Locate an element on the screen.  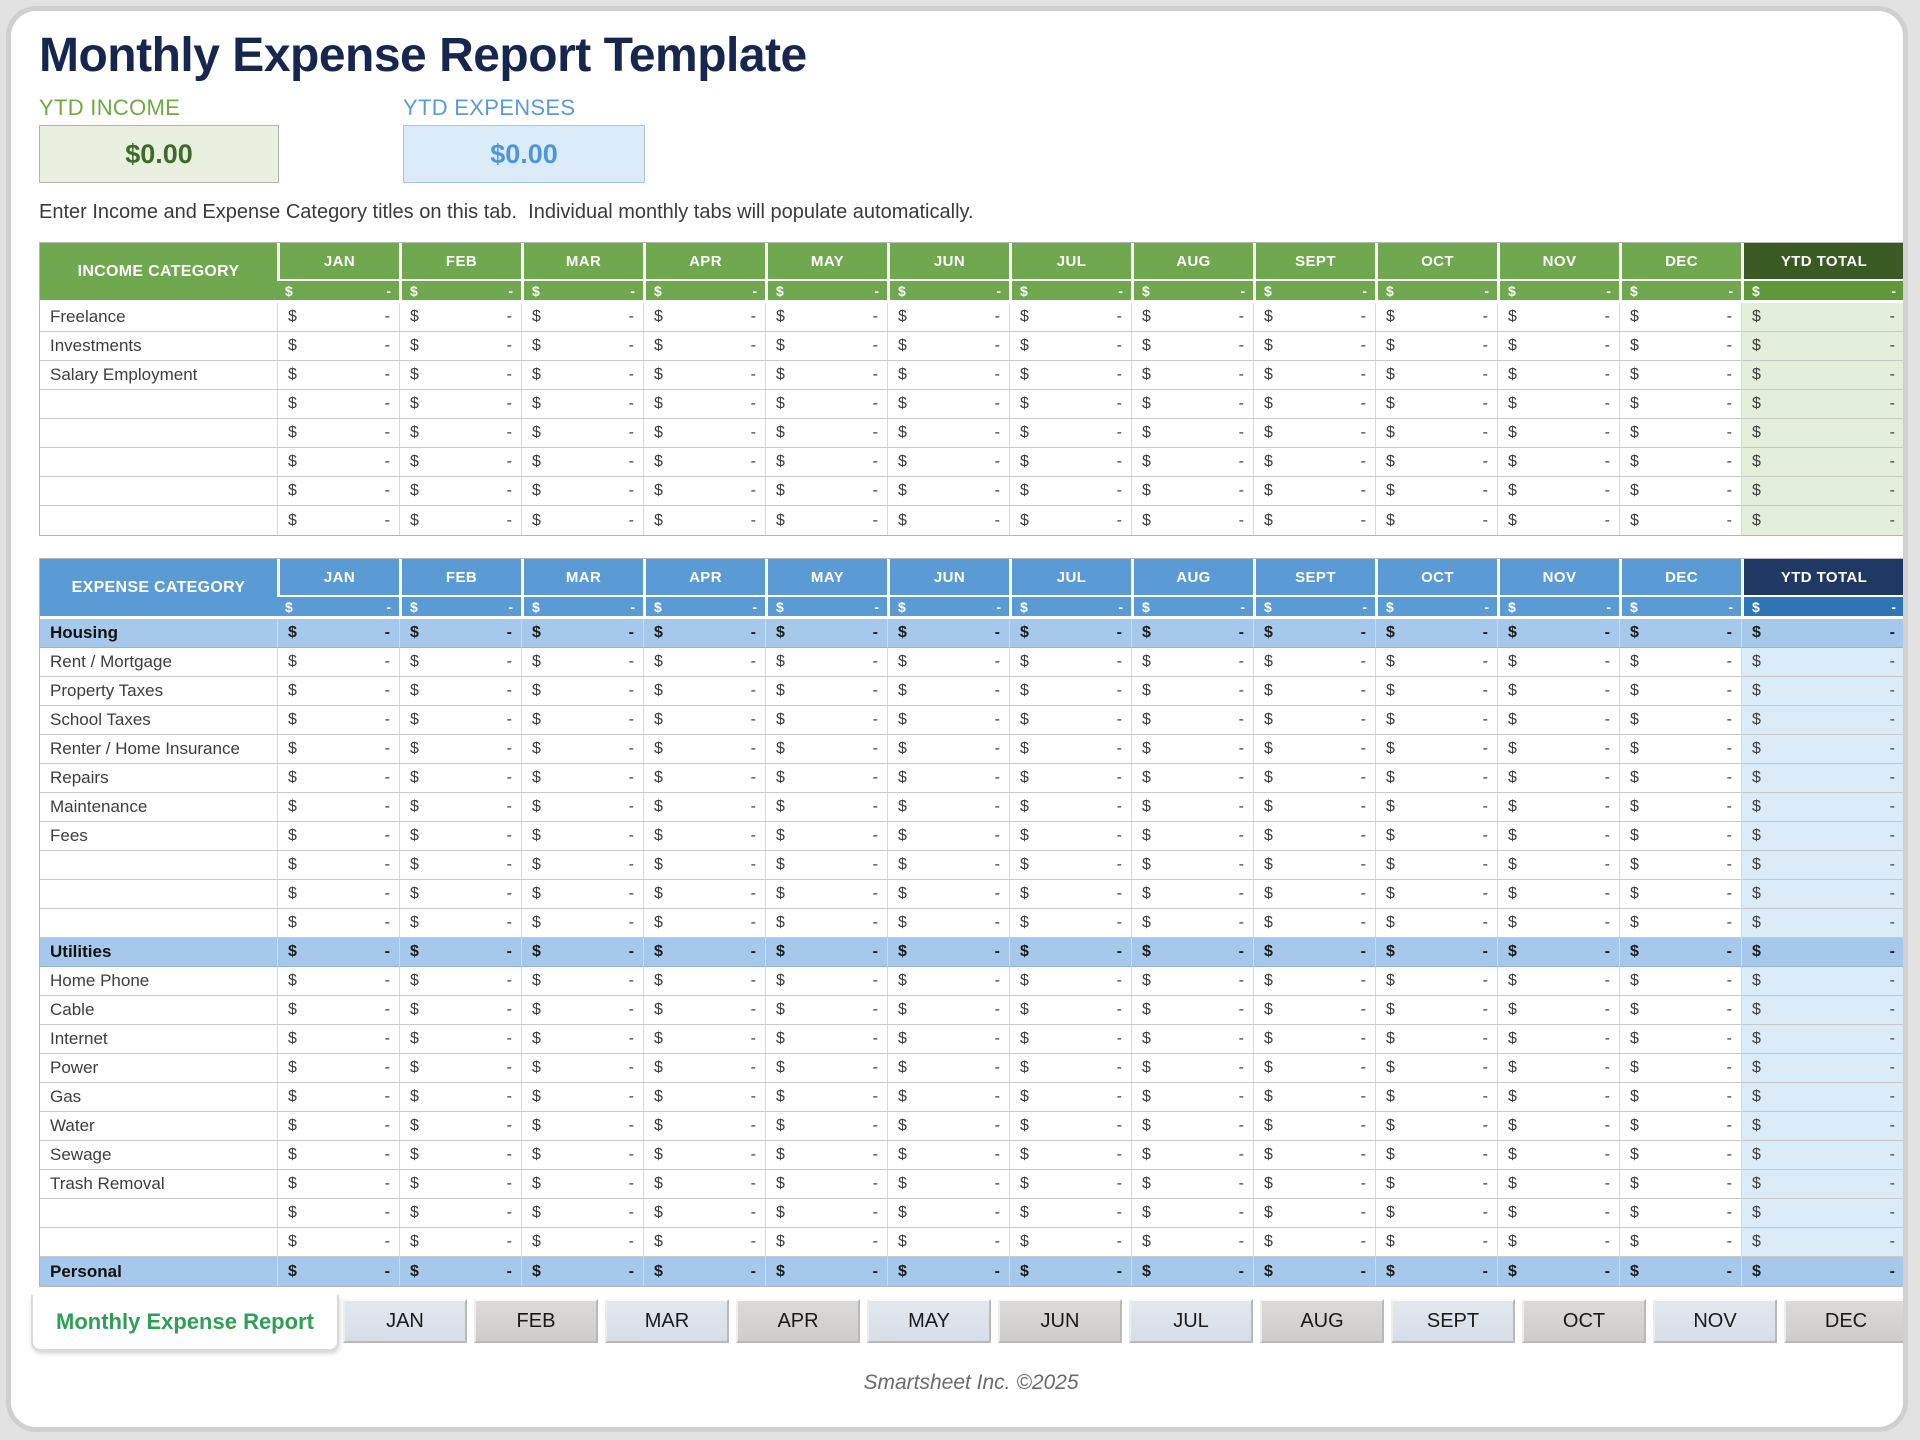
category-cell: Trash Removal is located at coordinates (158, 1185).